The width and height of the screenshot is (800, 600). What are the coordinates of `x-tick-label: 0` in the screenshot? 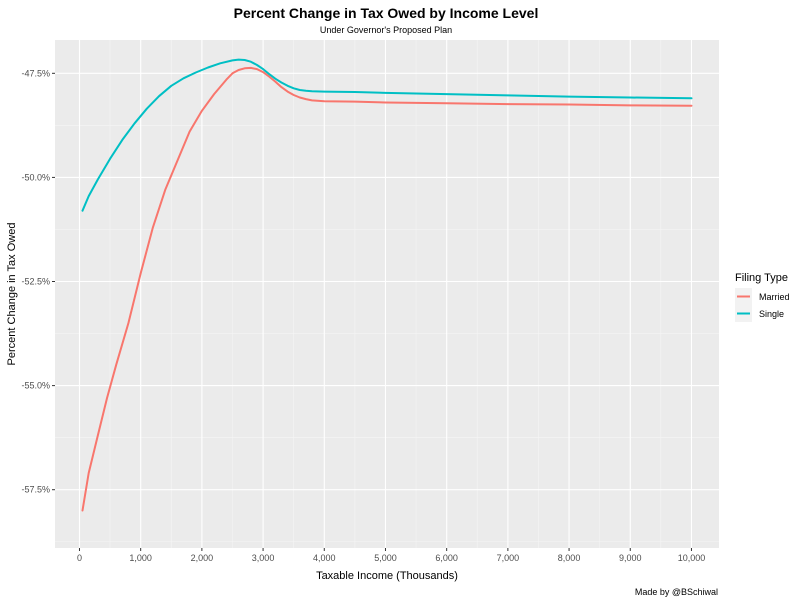 It's located at (79, 558).